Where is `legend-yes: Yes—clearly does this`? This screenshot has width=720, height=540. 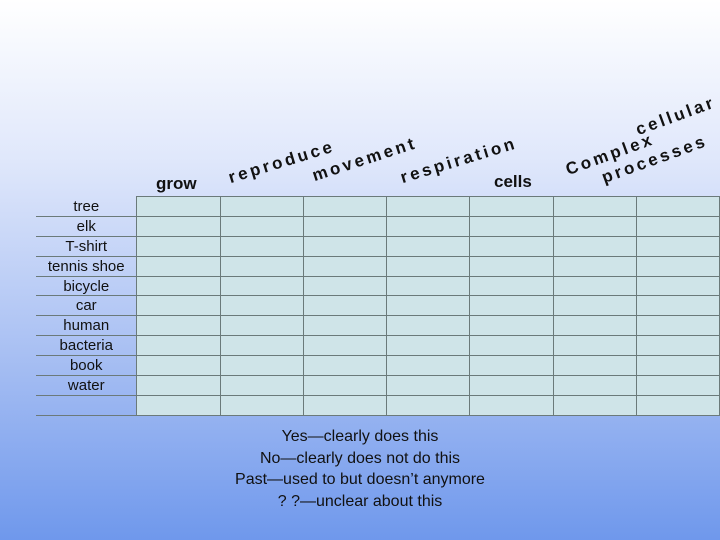 legend-yes: Yes—clearly does this is located at coordinates (360, 436).